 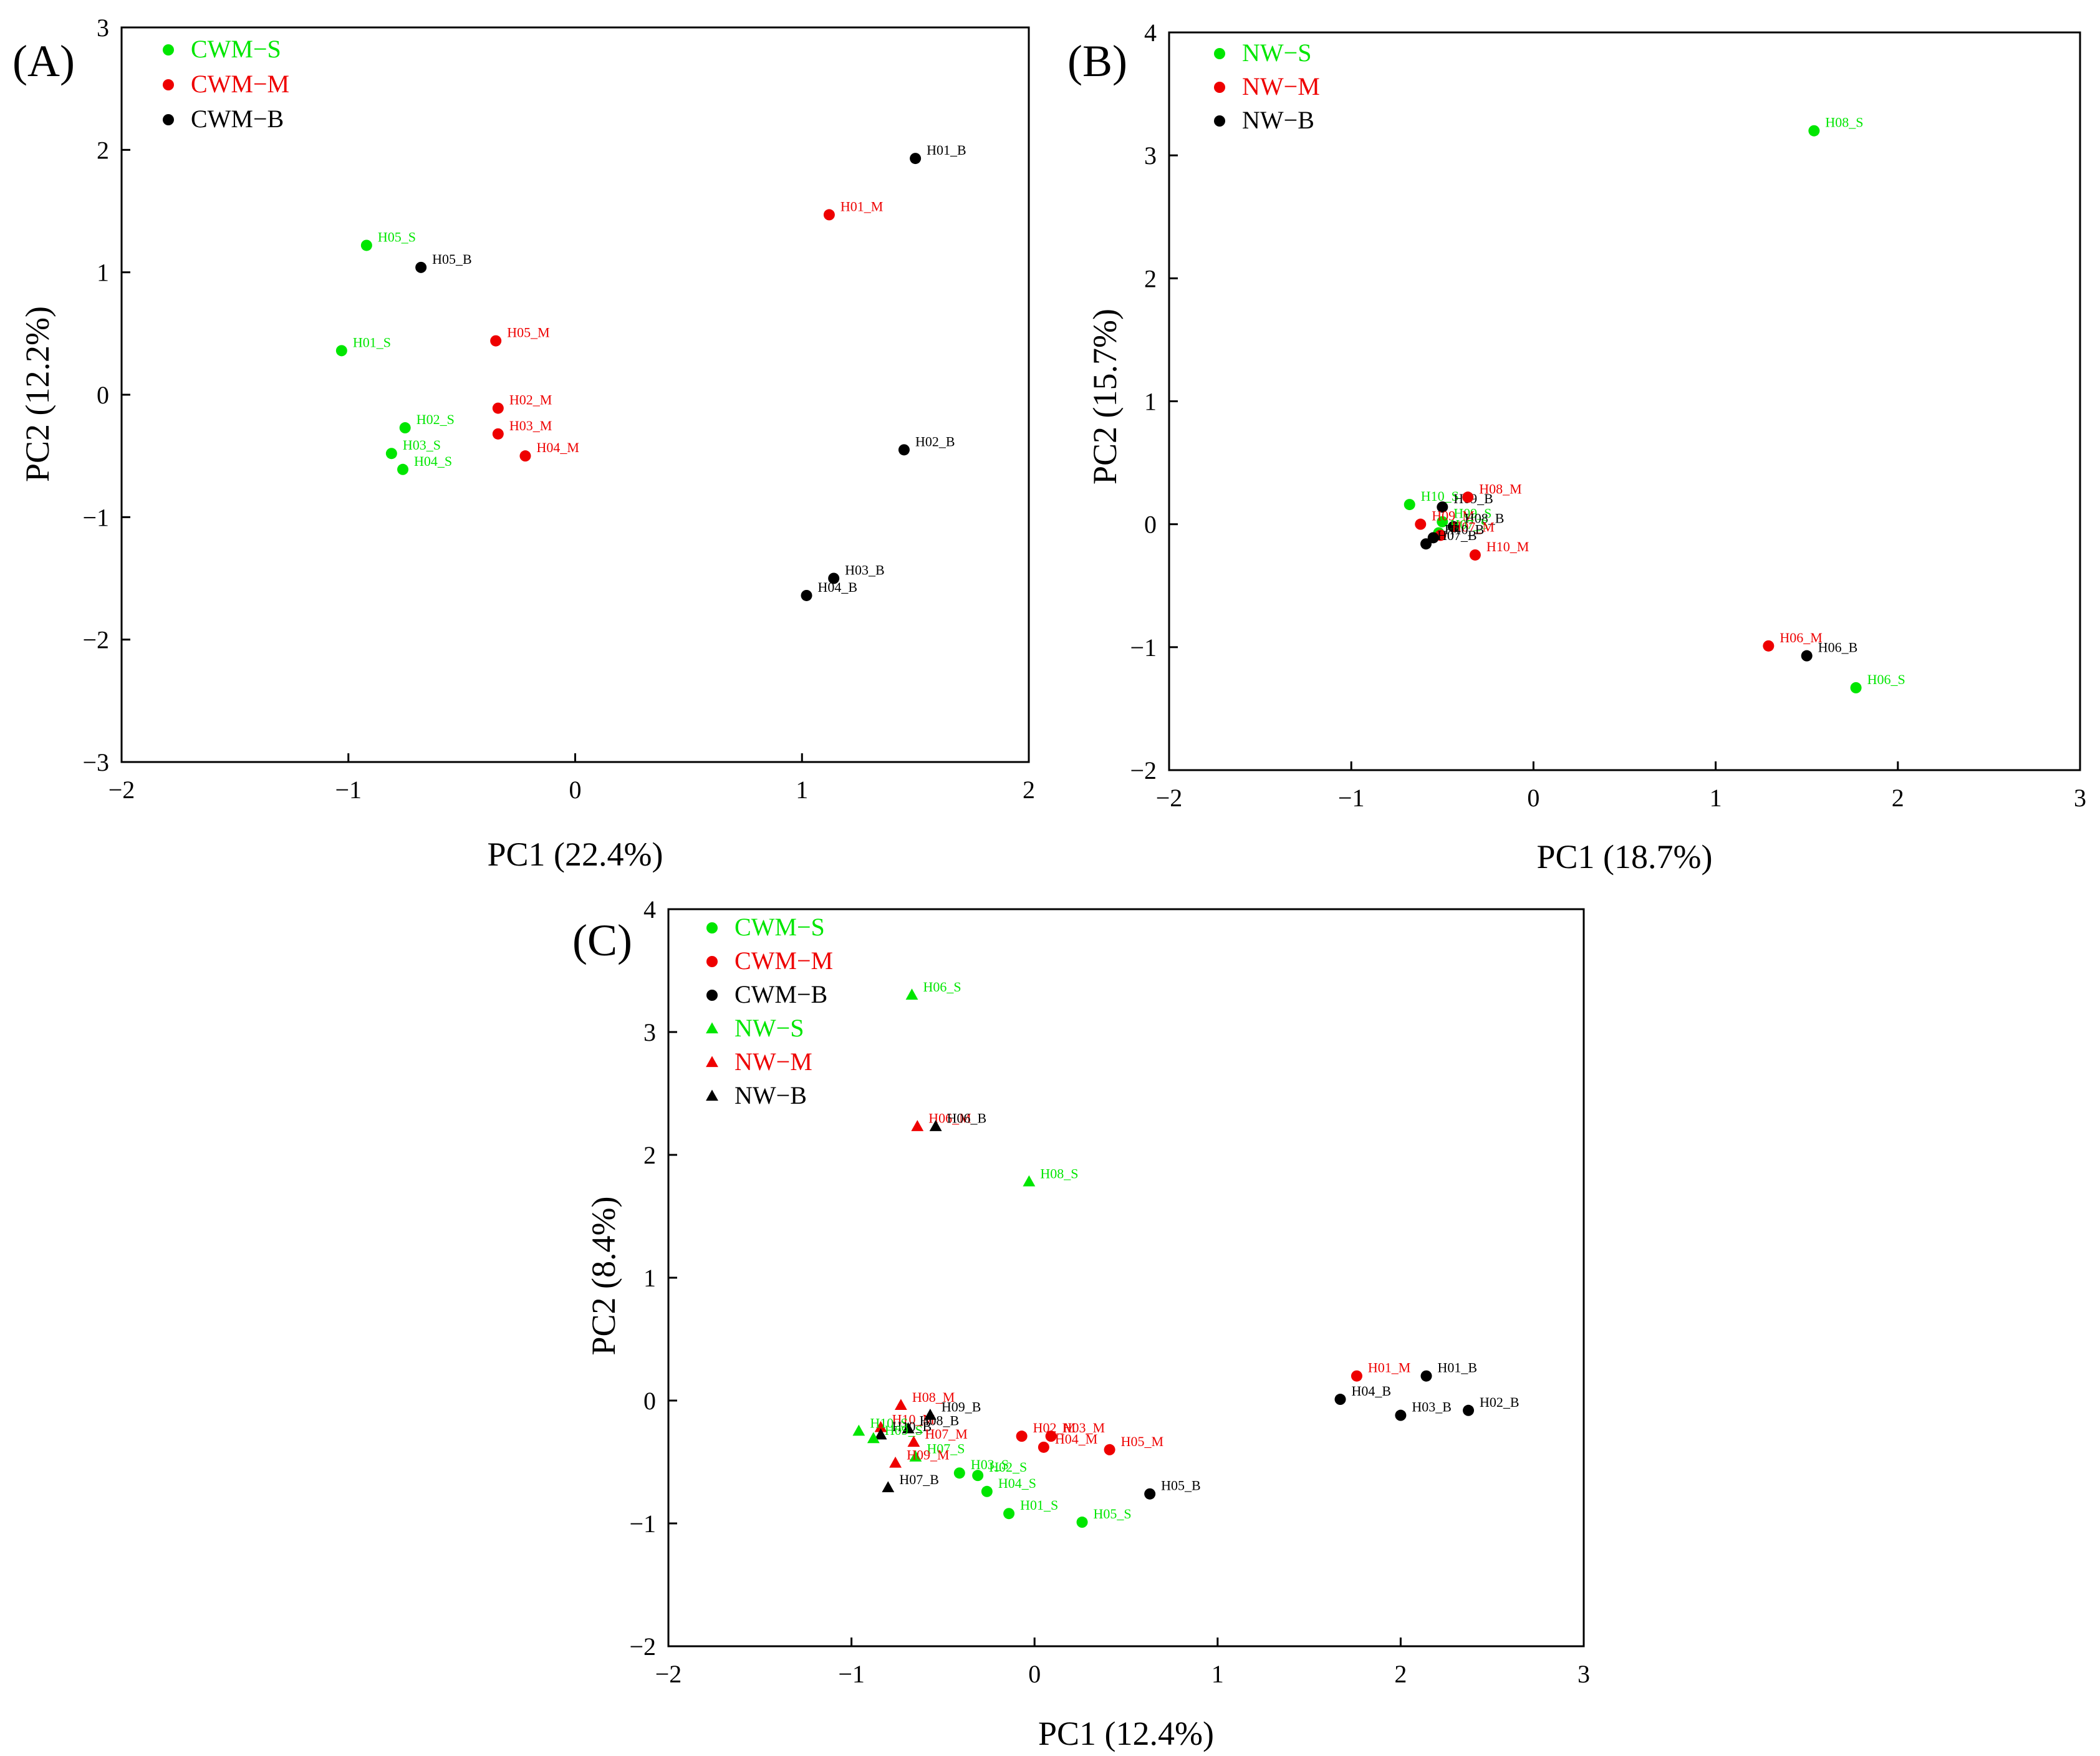 I want to click on point-label: H03_M, so click(x=530, y=425).